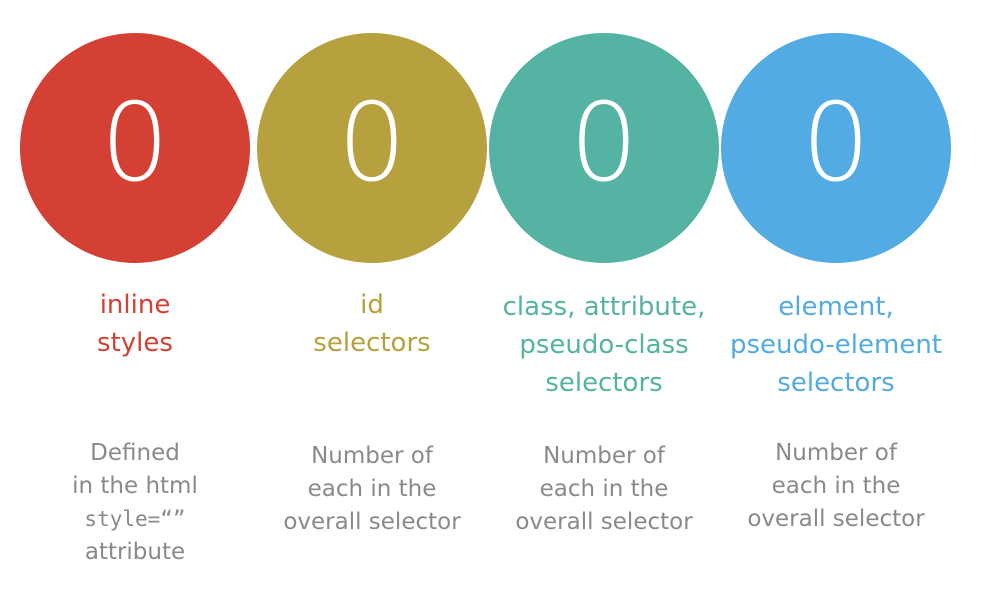 This screenshot has height=602, width=988. Describe the element at coordinates (604, 143) in the screenshot. I see `class-selectors-count: 0` at that location.